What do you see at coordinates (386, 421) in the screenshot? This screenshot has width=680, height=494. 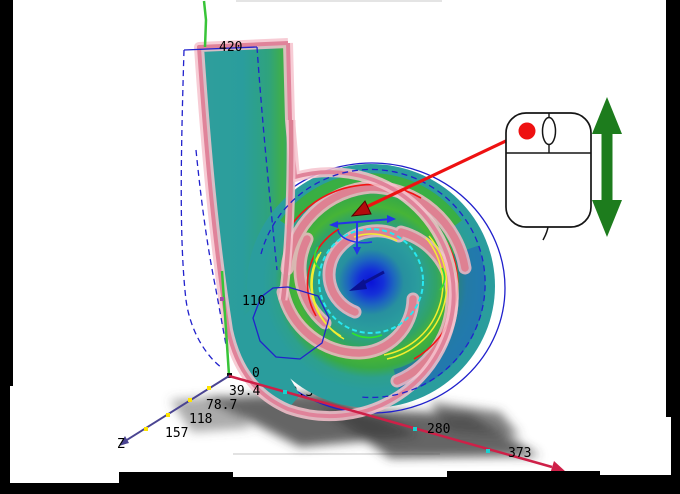 I see `x-axis-ticks` at bounding box center [386, 421].